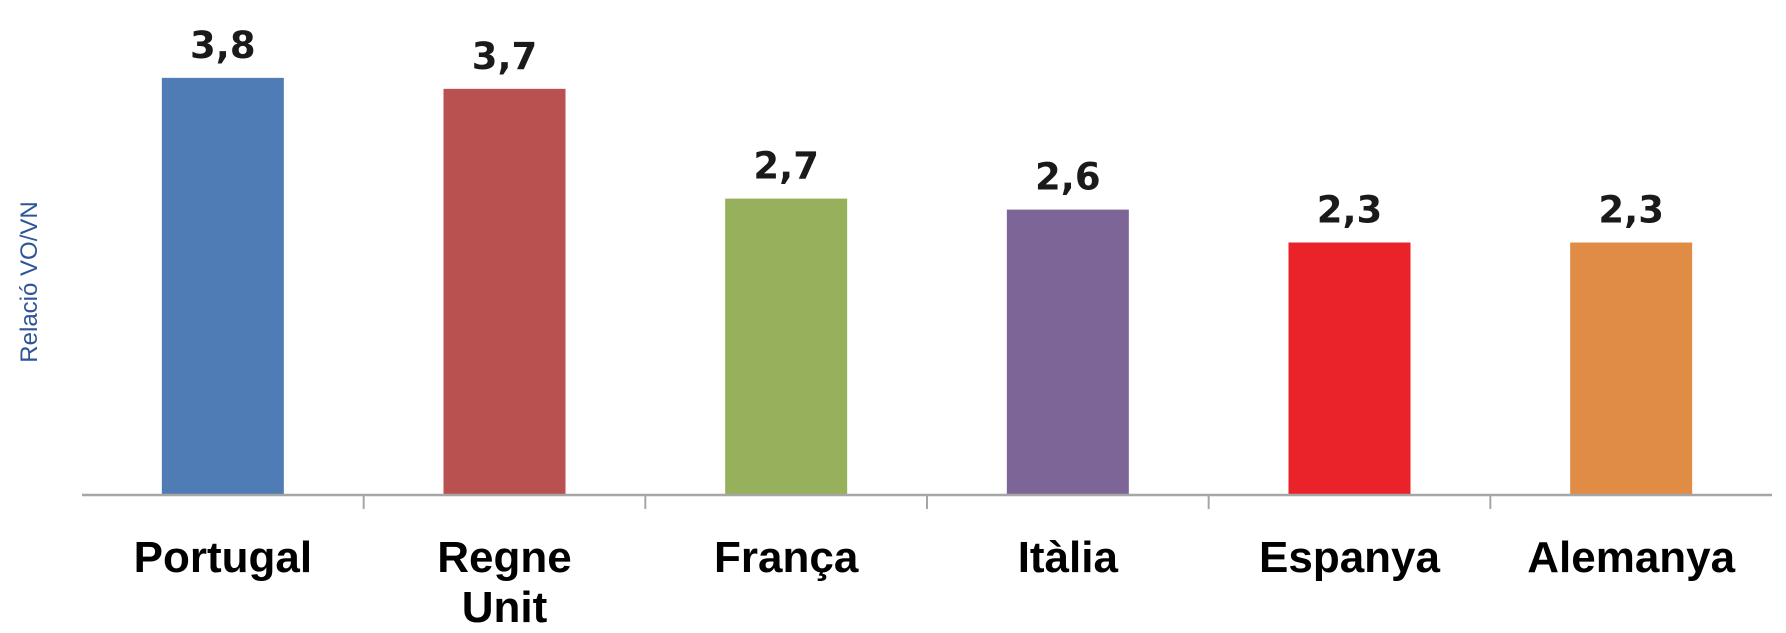  I want to click on category-label-regne-unit: Regne Unit, so click(504, 582).